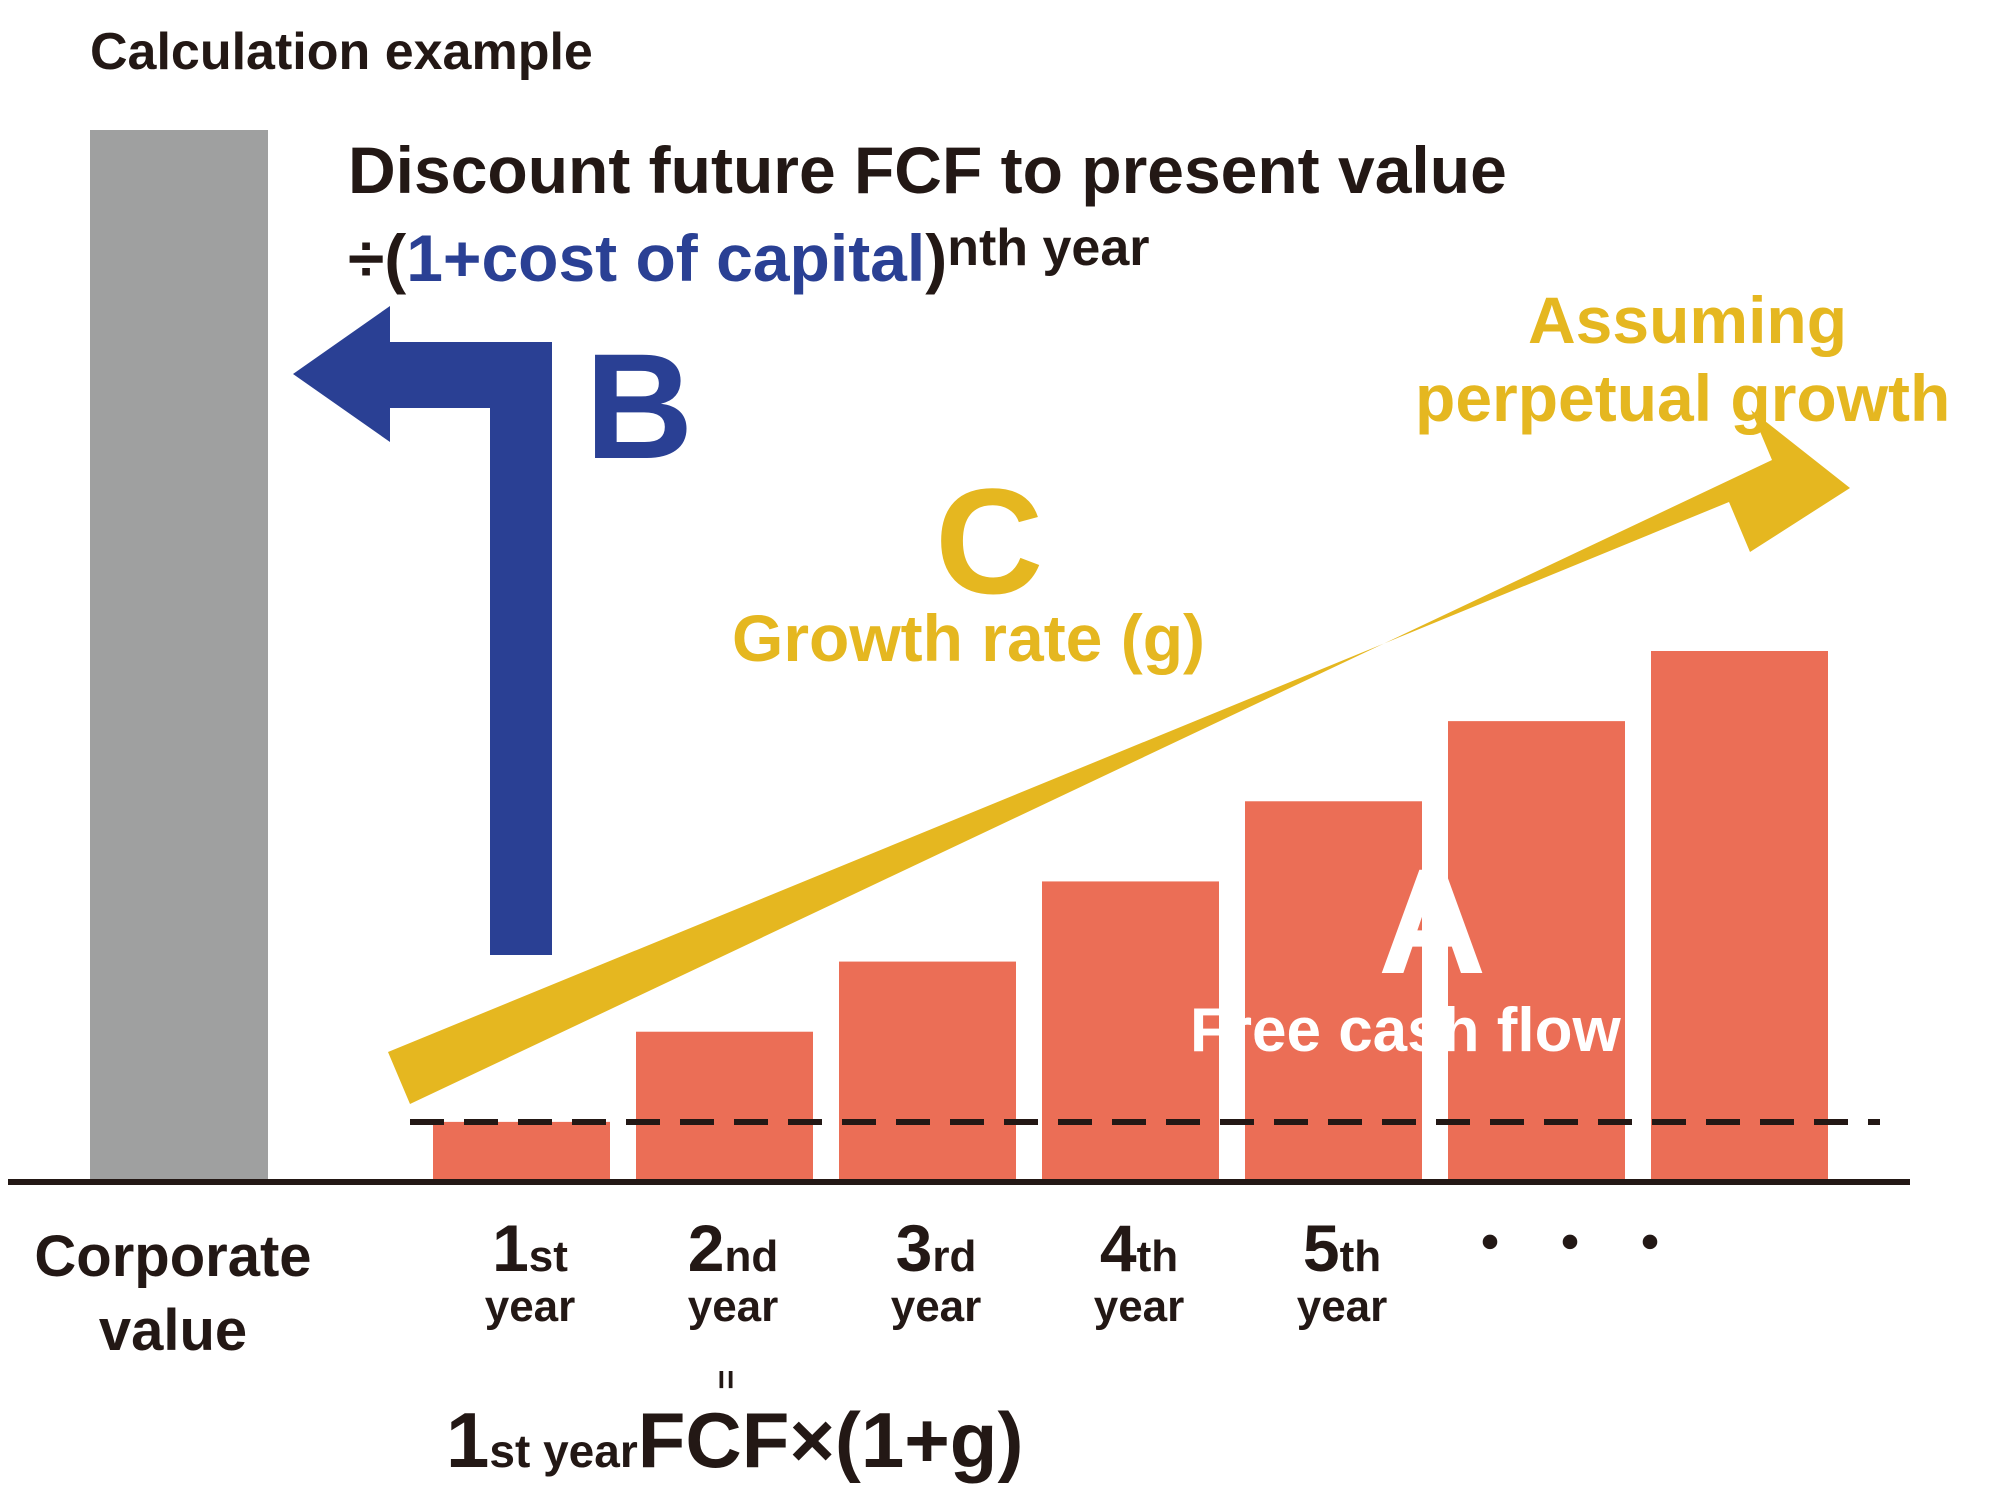 Image resolution: width=2000 pixels, height=1500 pixels. I want to click on corporate-value-line-1: Corporate, so click(173, 1256).